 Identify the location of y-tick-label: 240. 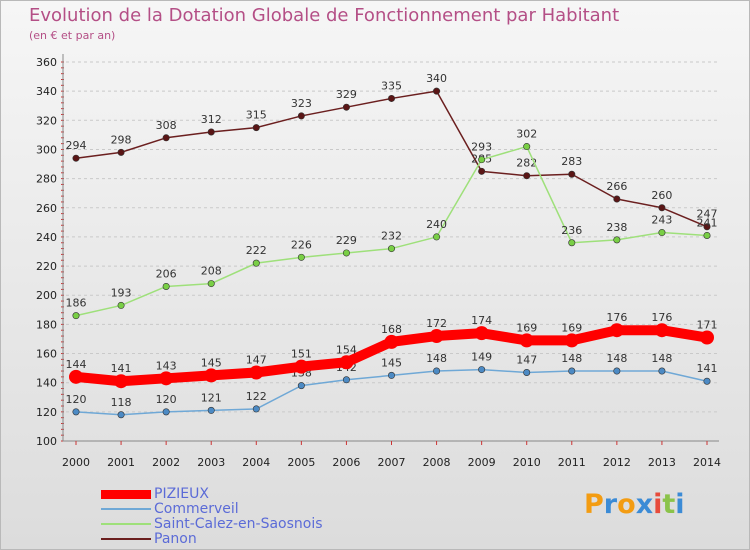
(46, 237).